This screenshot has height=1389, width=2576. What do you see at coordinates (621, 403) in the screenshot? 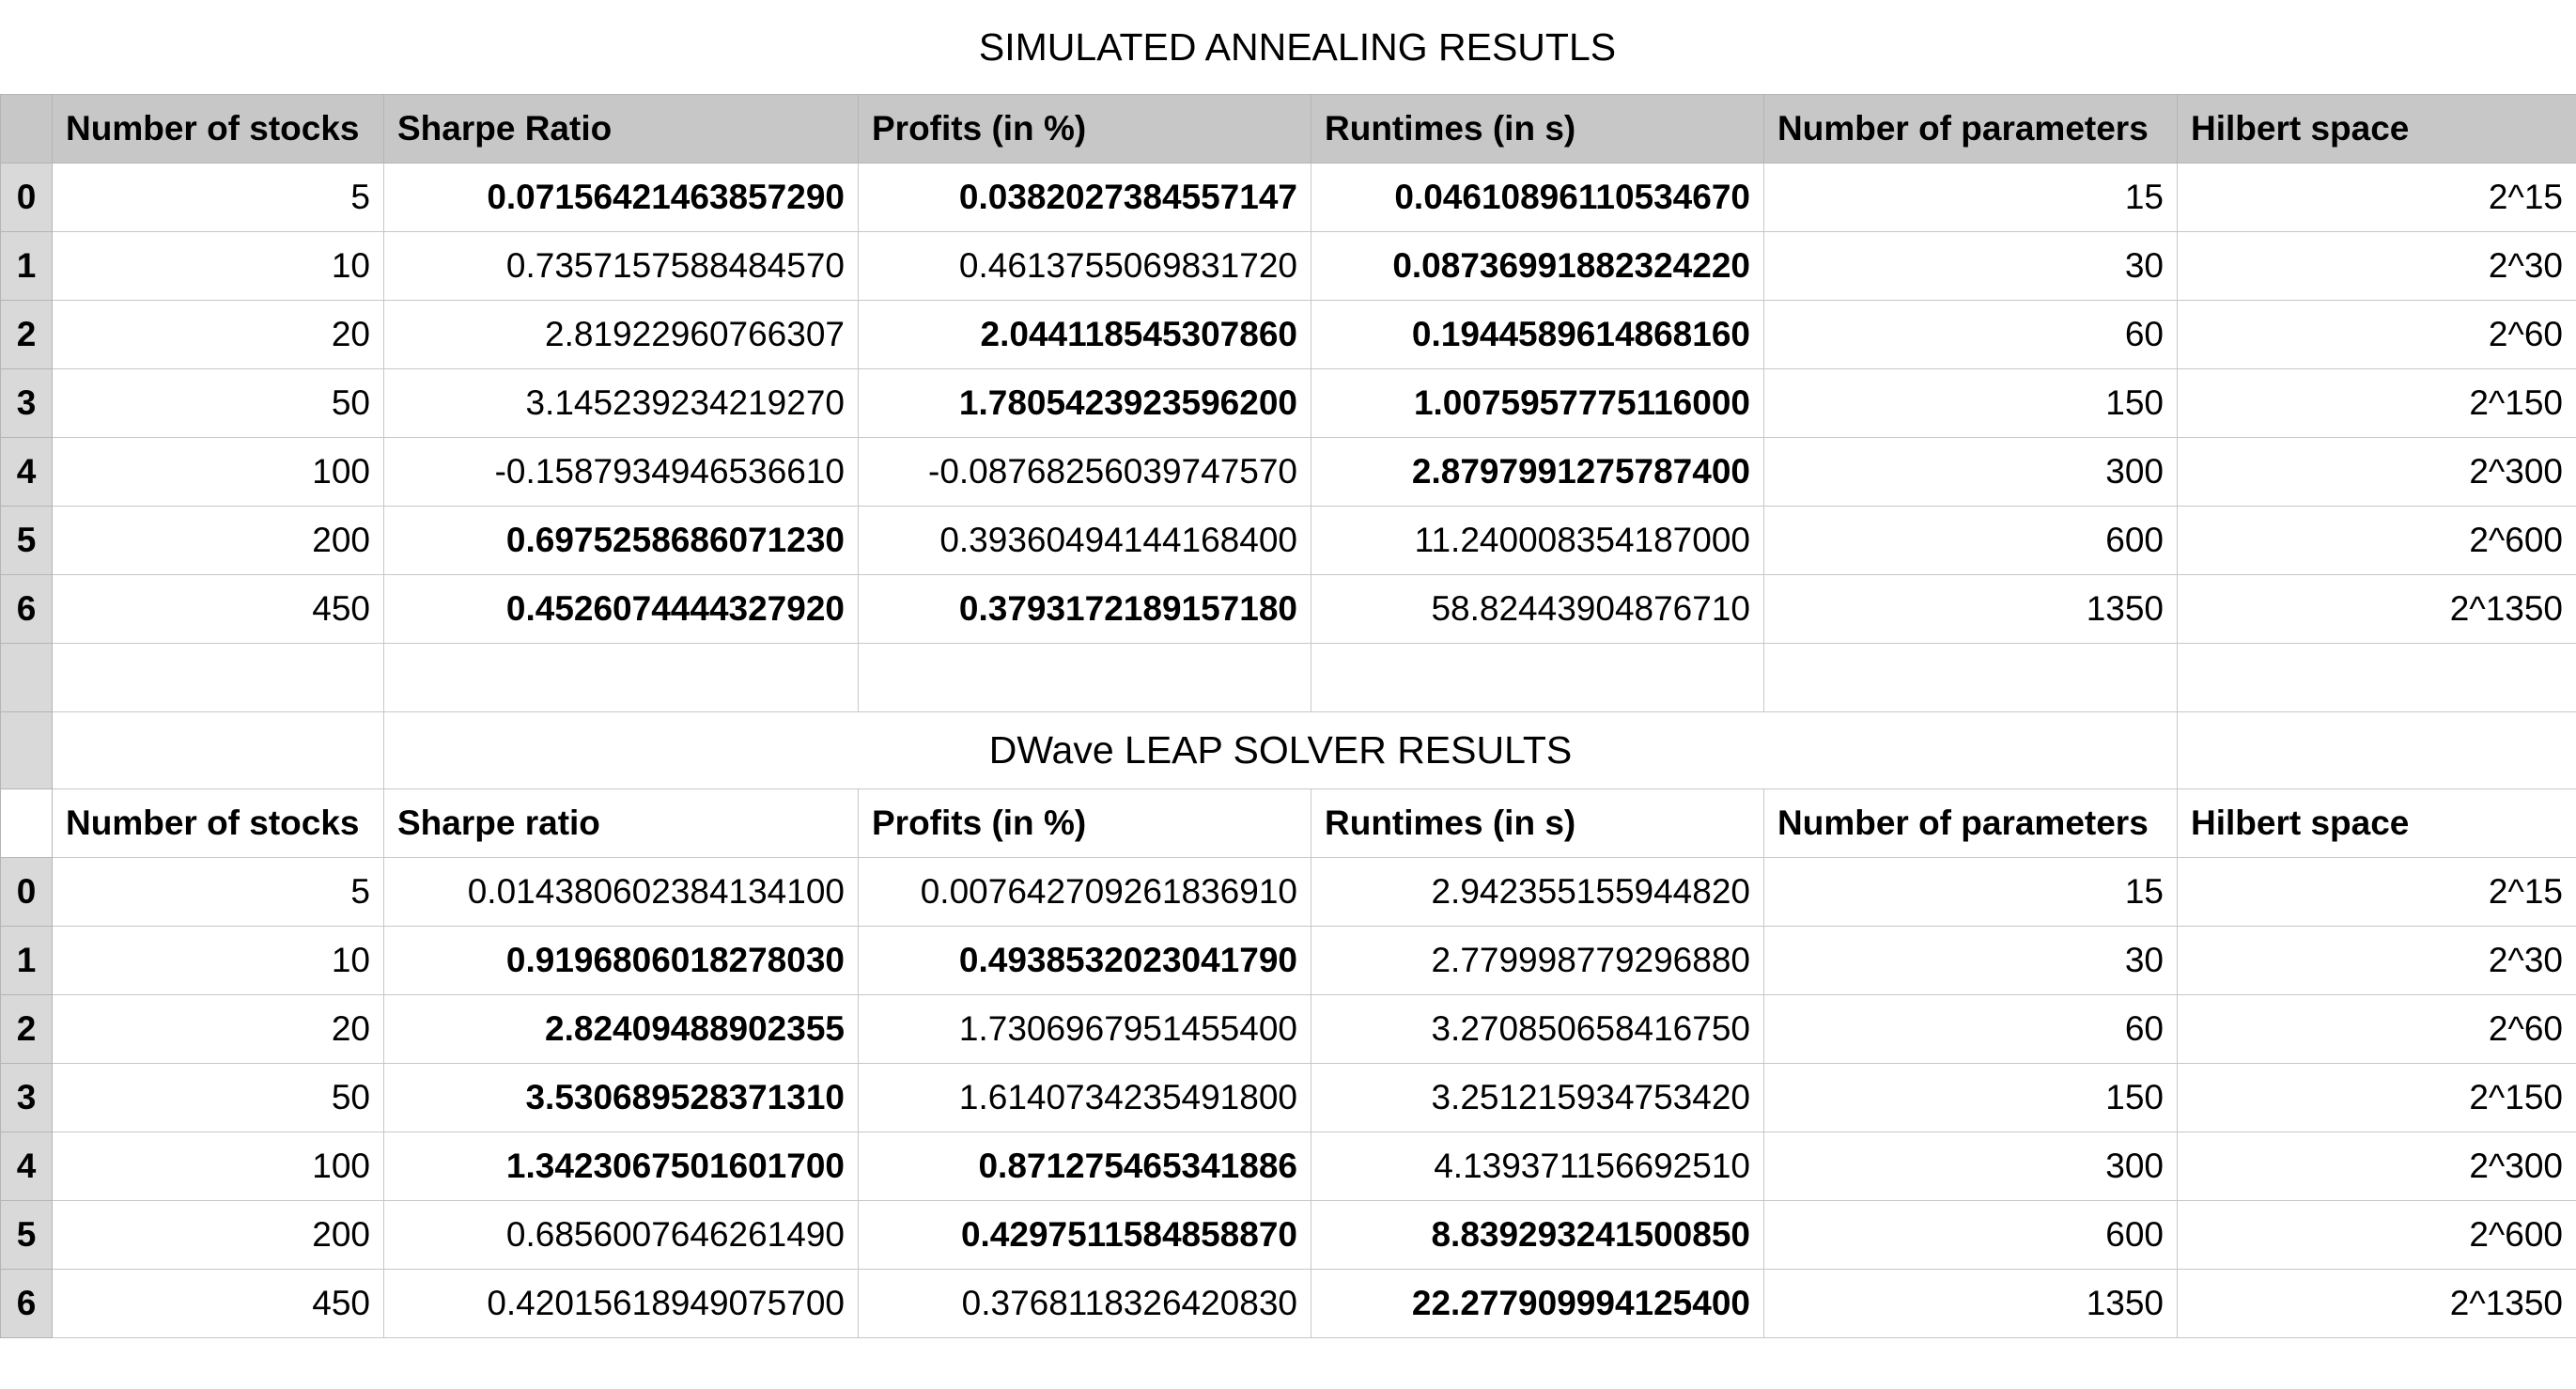
I see `sharpe-cell: 3.145239234219270` at bounding box center [621, 403].